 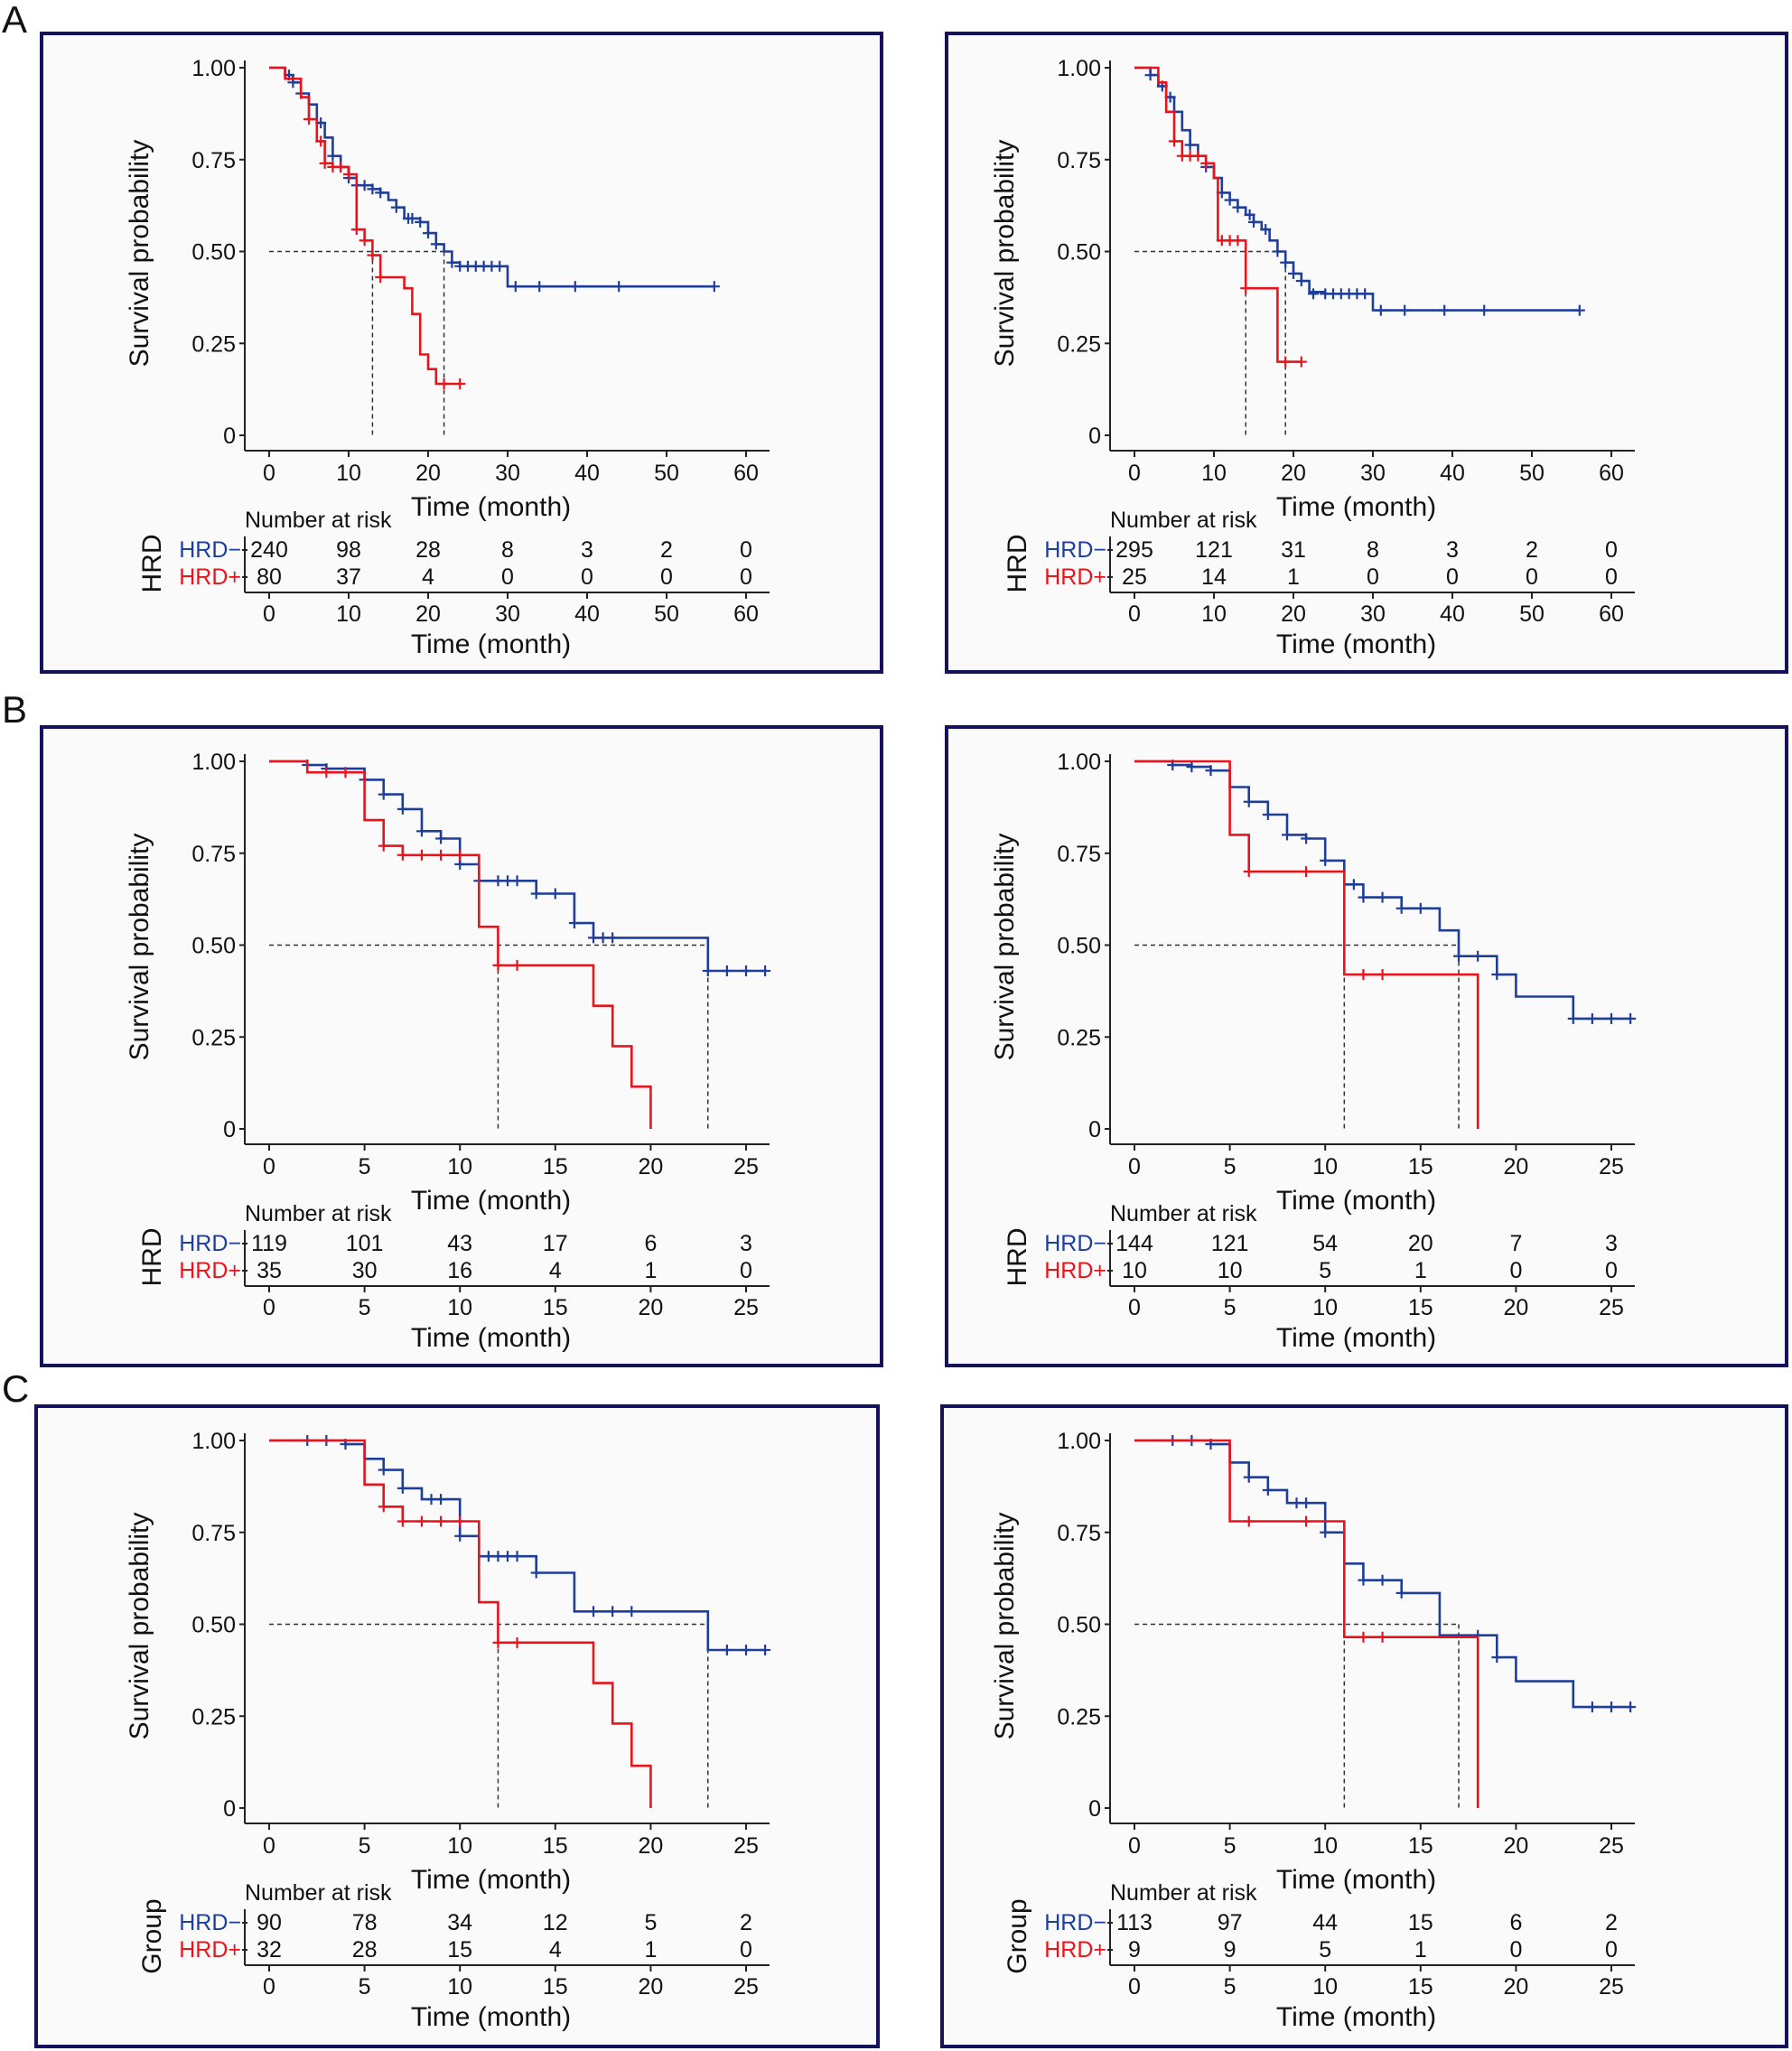 What do you see at coordinates (1532, 614) in the screenshot?
I see `risk-x-tick-label: 50` at bounding box center [1532, 614].